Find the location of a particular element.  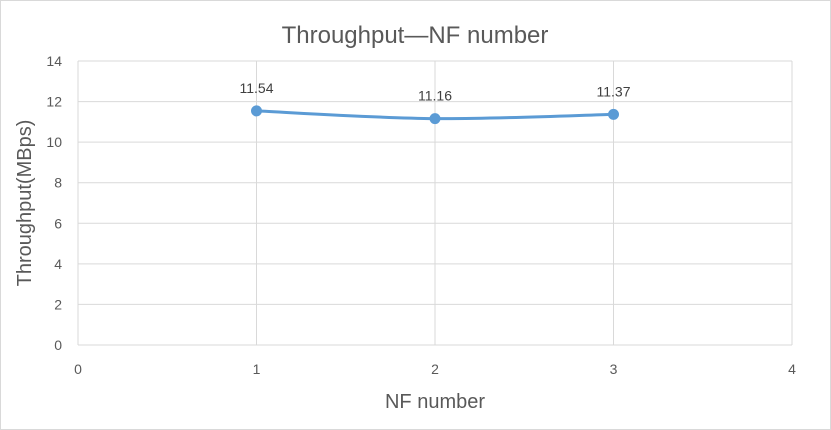

y-tick-label: 0 is located at coordinates (58, 345).